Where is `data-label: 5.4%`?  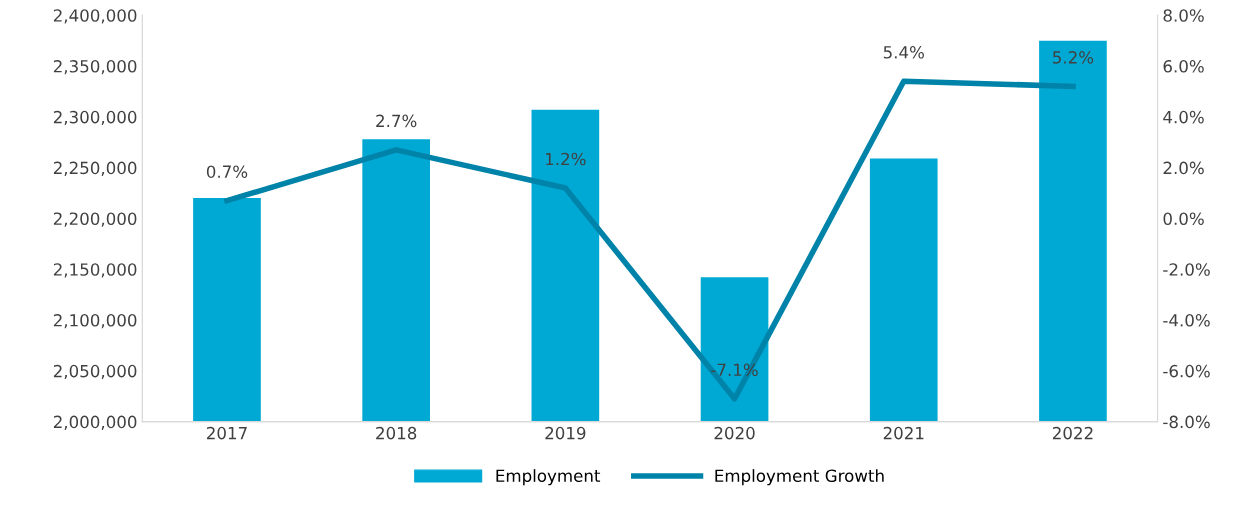 data-label: 5.4% is located at coordinates (903, 52).